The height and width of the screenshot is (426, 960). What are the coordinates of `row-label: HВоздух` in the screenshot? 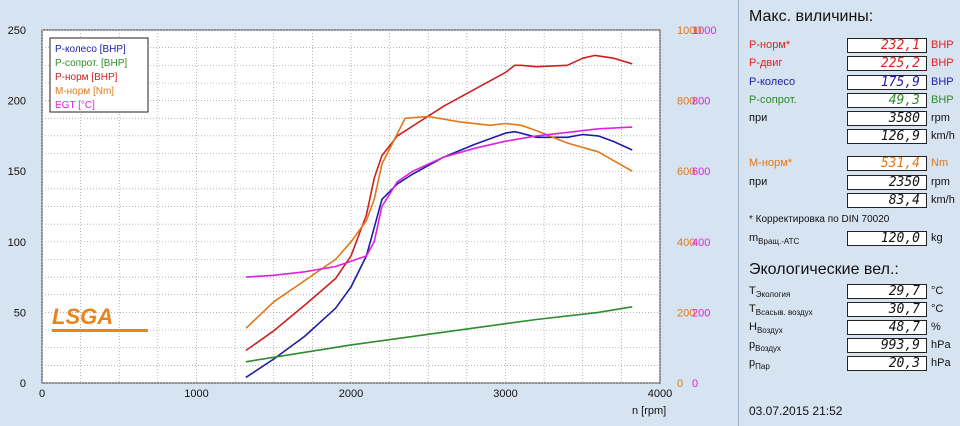 It's located at (766, 328).